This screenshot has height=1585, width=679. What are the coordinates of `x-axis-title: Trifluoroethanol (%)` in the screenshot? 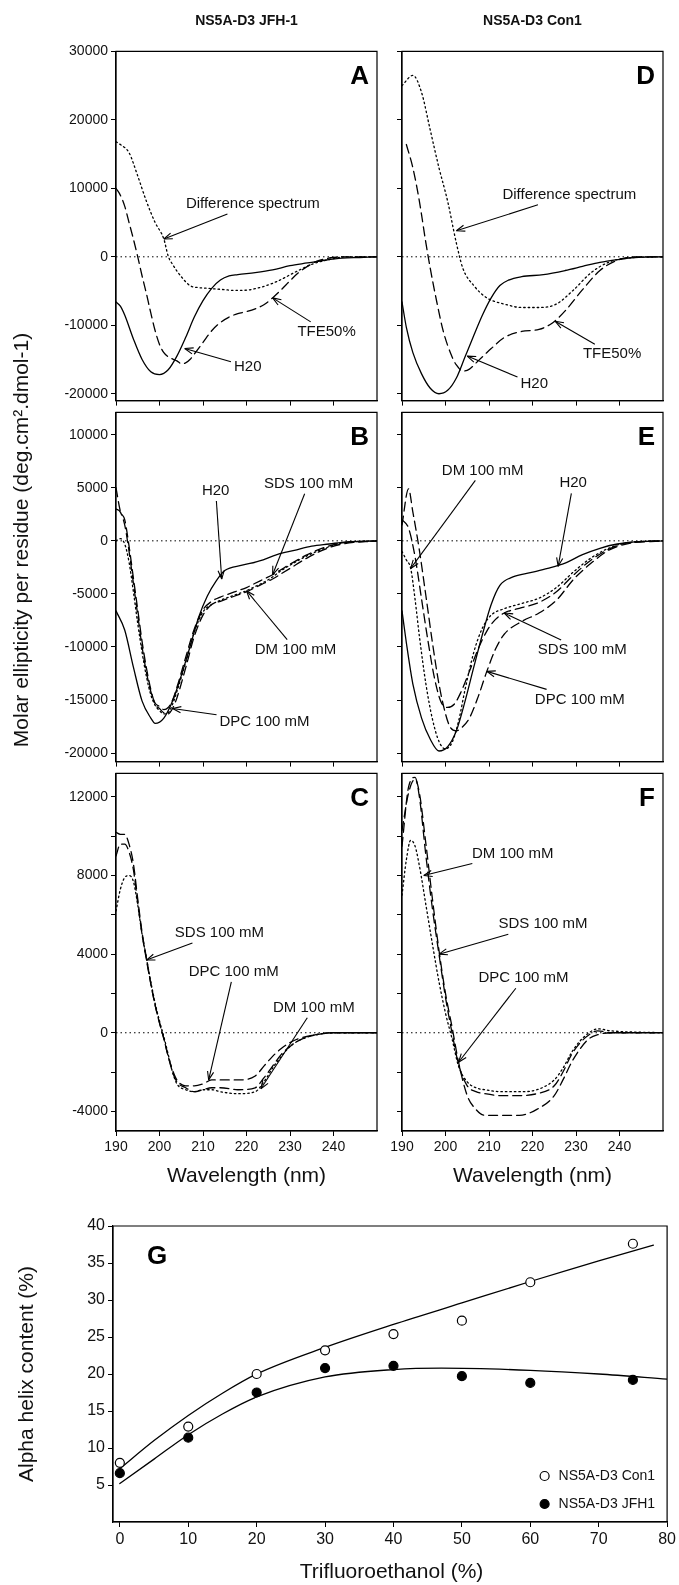 It's located at (391, 1570).